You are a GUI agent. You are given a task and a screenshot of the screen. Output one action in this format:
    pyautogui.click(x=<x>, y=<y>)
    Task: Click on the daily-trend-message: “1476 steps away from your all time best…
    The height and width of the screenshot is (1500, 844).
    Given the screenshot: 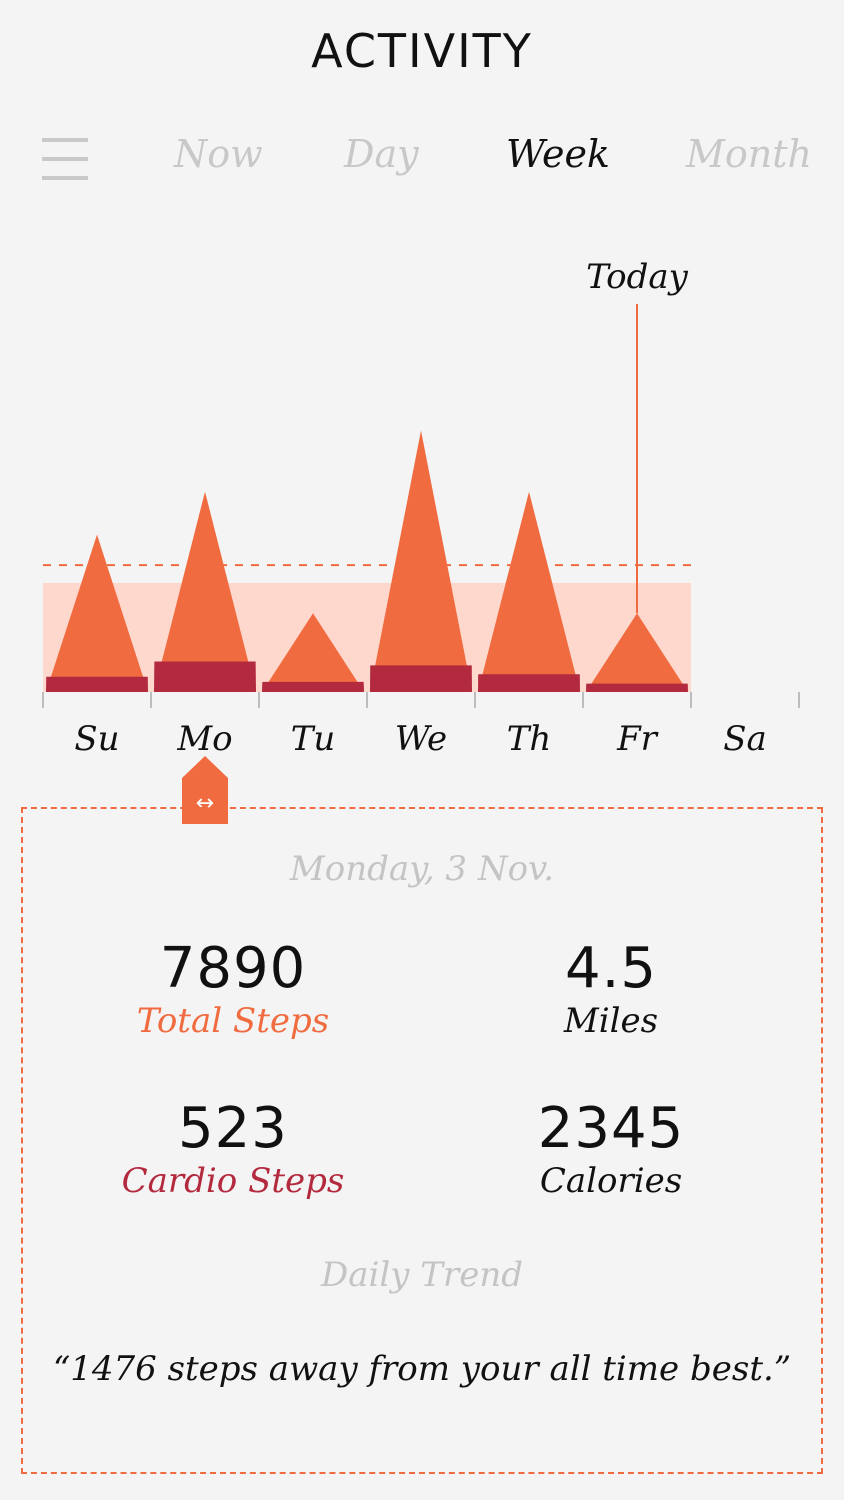 What is the action you would take?
    pyautogui.click(x=422, y=1369)
    